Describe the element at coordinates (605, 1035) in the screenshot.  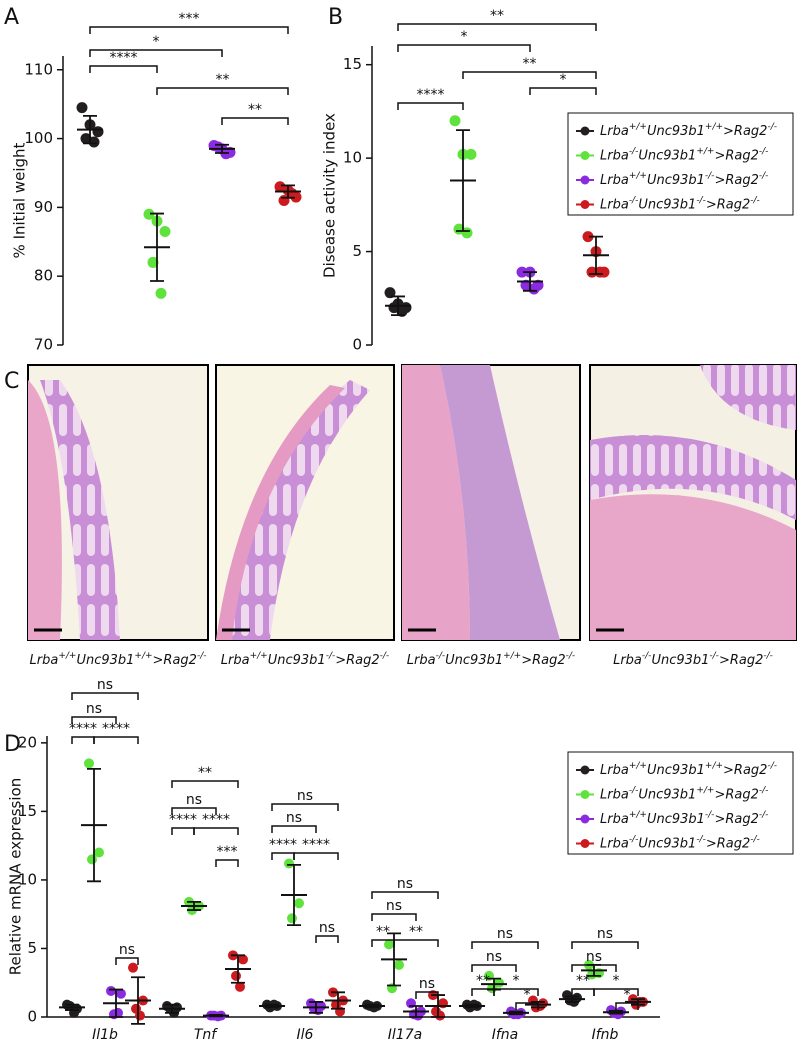
I see `x-tick-label: Ifnb` at that location.